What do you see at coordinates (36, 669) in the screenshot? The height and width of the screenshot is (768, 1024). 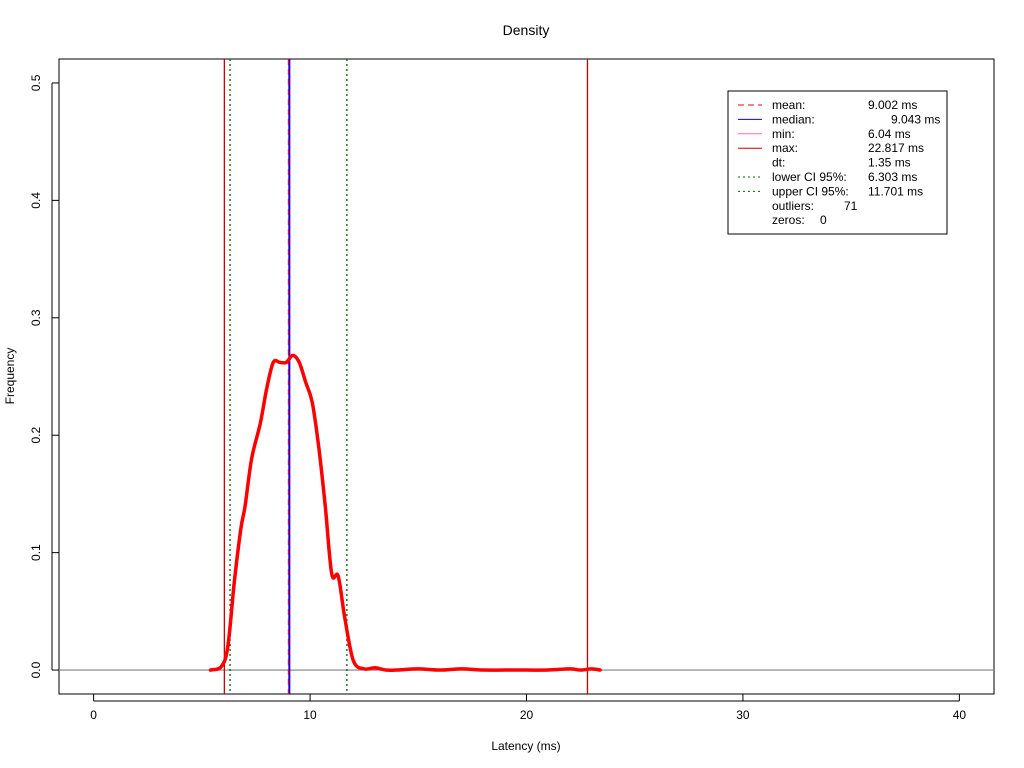 I see `y-tick-label: 0.0` at bounding box center [36, 669].